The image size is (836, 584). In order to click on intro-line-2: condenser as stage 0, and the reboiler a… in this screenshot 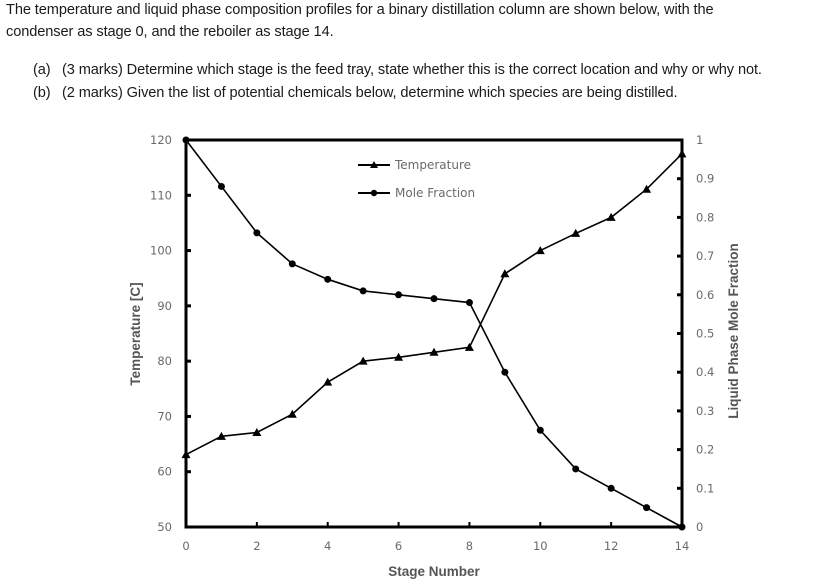, I will do `click(170, 32)`.